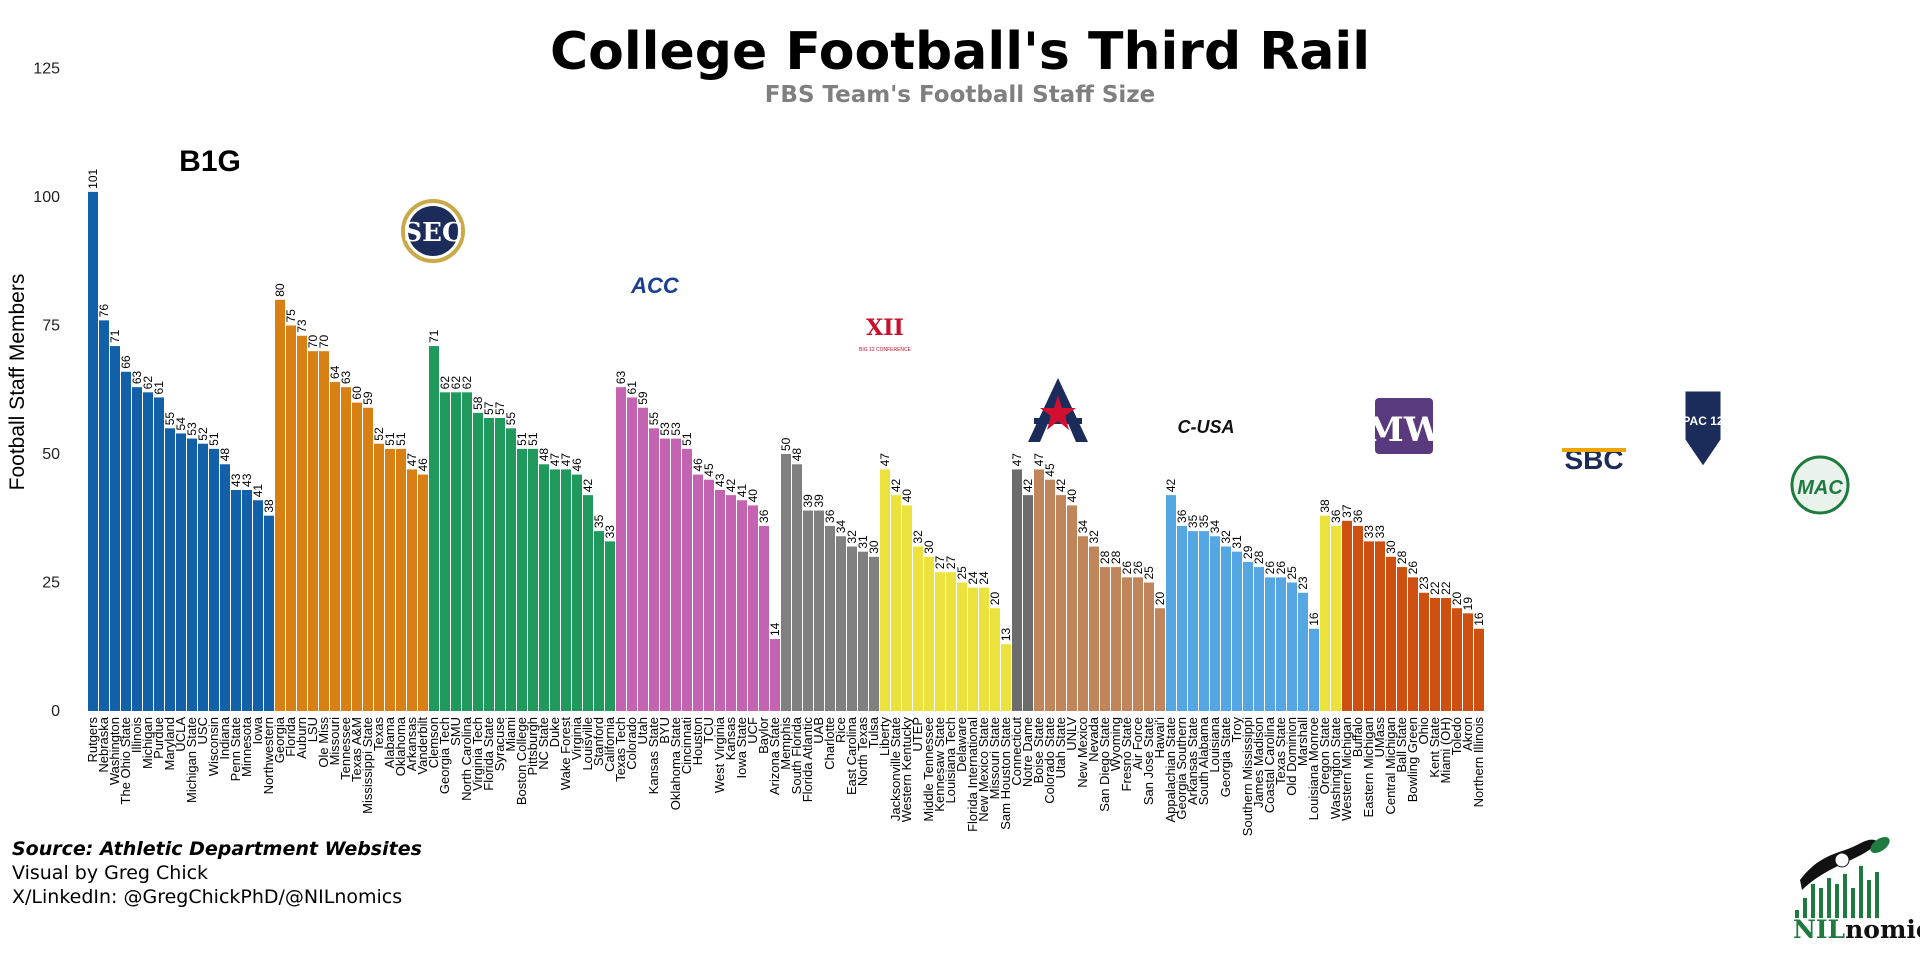 Image resolution: width=1920 pixels, height=960 pixels. What do you see at coordinates (210, 161) in the screenshot?
I see `big-ten-logo-text: B1G` at bounding box center [210, 161].